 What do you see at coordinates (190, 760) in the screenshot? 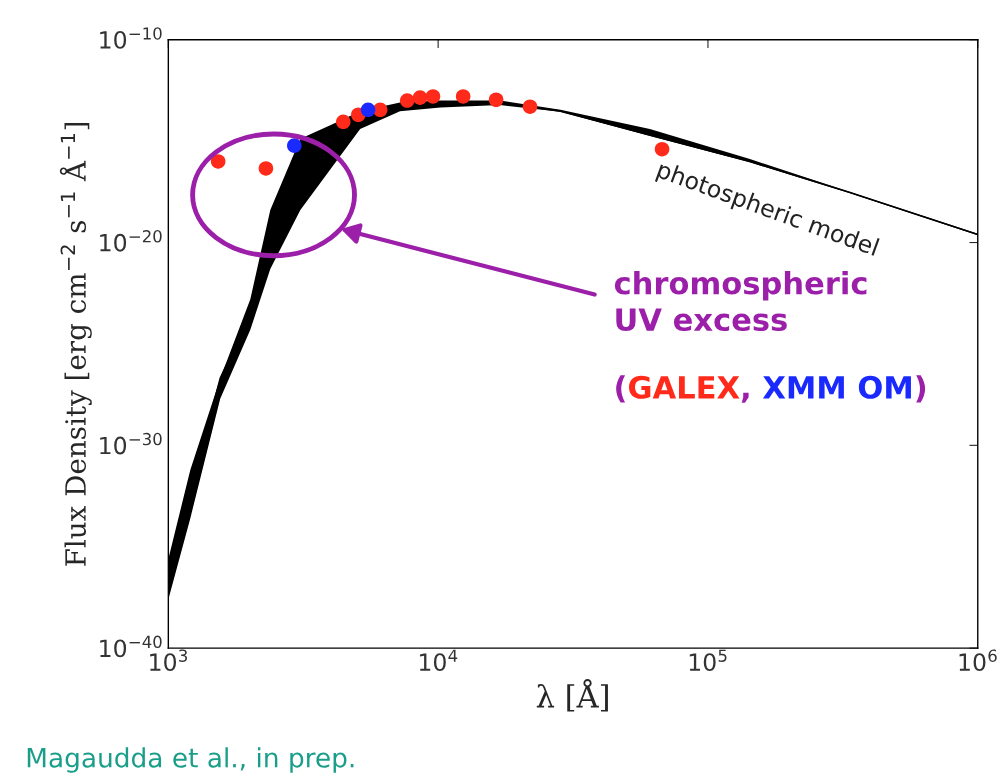
I see `text: Magaudda et al., in prep.` at bounding box center [190, 760].